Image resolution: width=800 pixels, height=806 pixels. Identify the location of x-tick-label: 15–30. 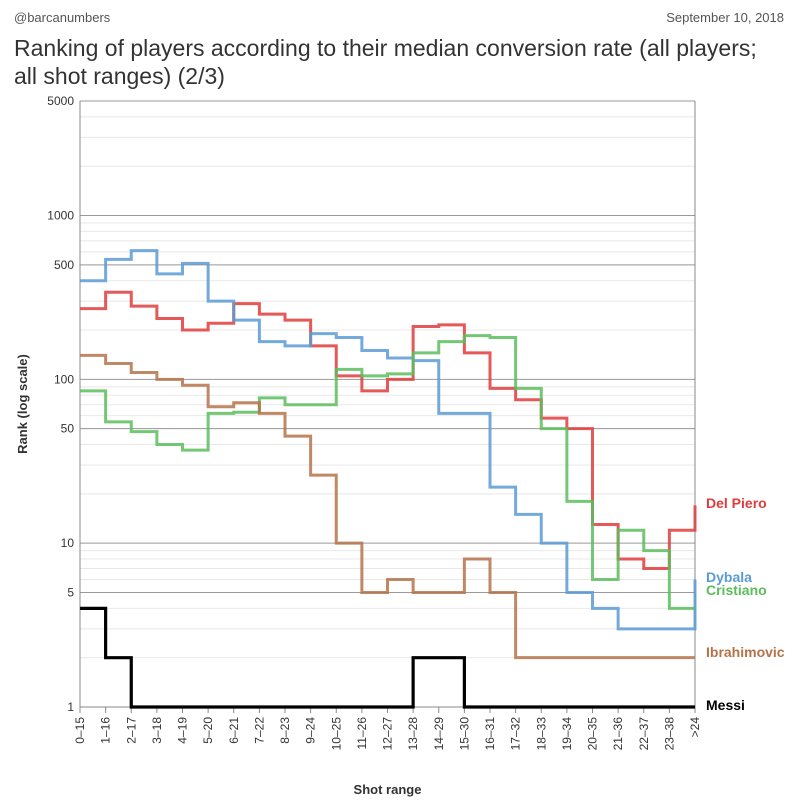
(464, 734).